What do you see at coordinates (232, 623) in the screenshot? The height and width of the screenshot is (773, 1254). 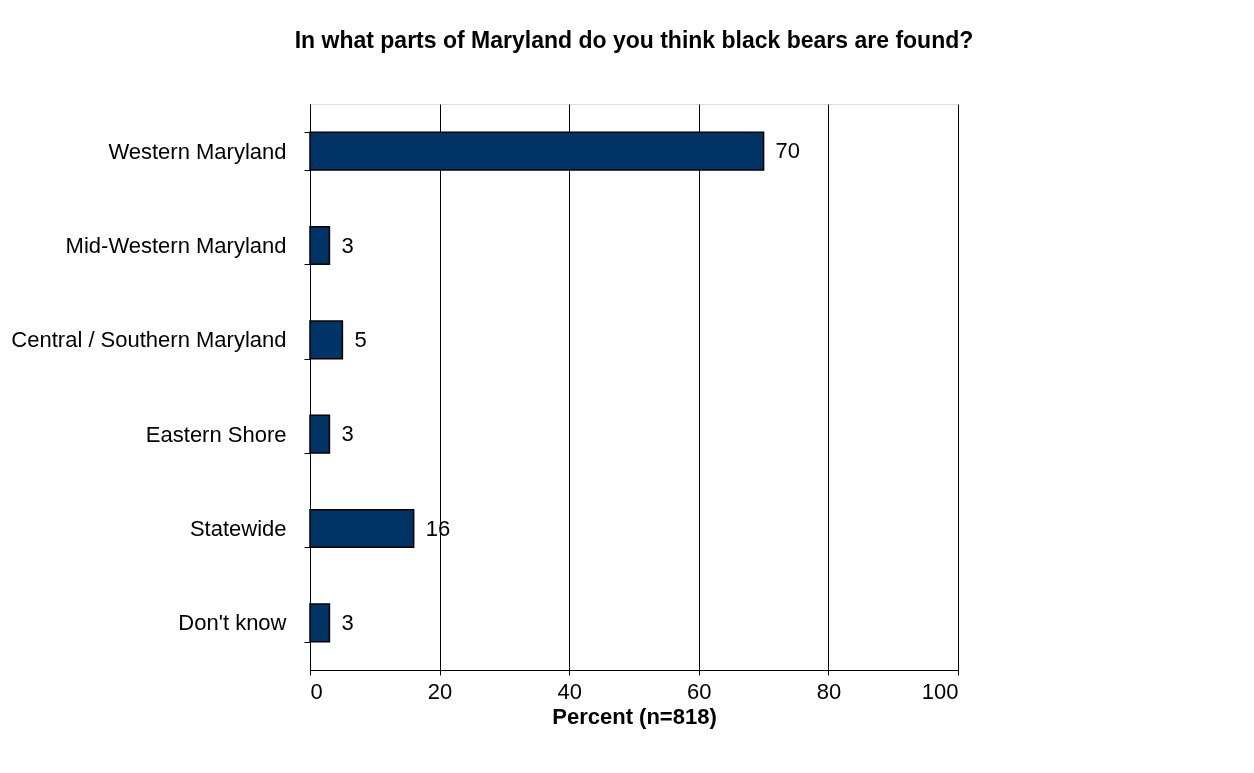 I see `y-tick-label: Don't know` at bounding box center [232, 623].